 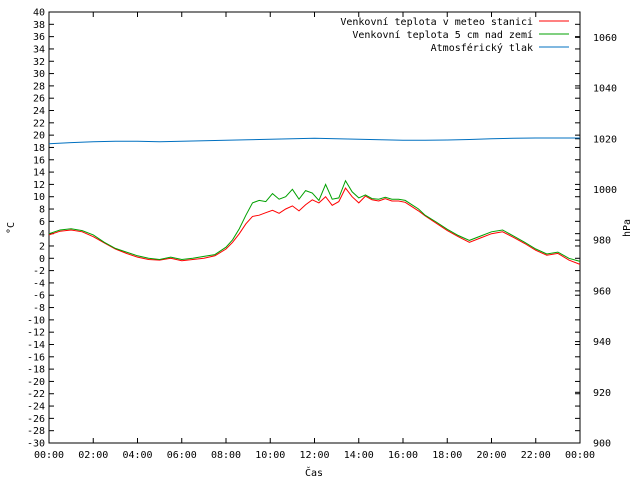 I want to click on legend-label-2: Atmosférický tlak, so click(x=482, y=48).